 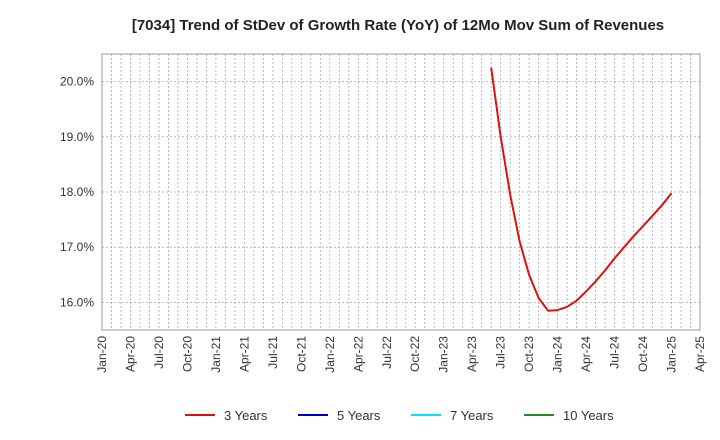 I want to click on legend-label: 10 Years, so click(x=588, y=415).